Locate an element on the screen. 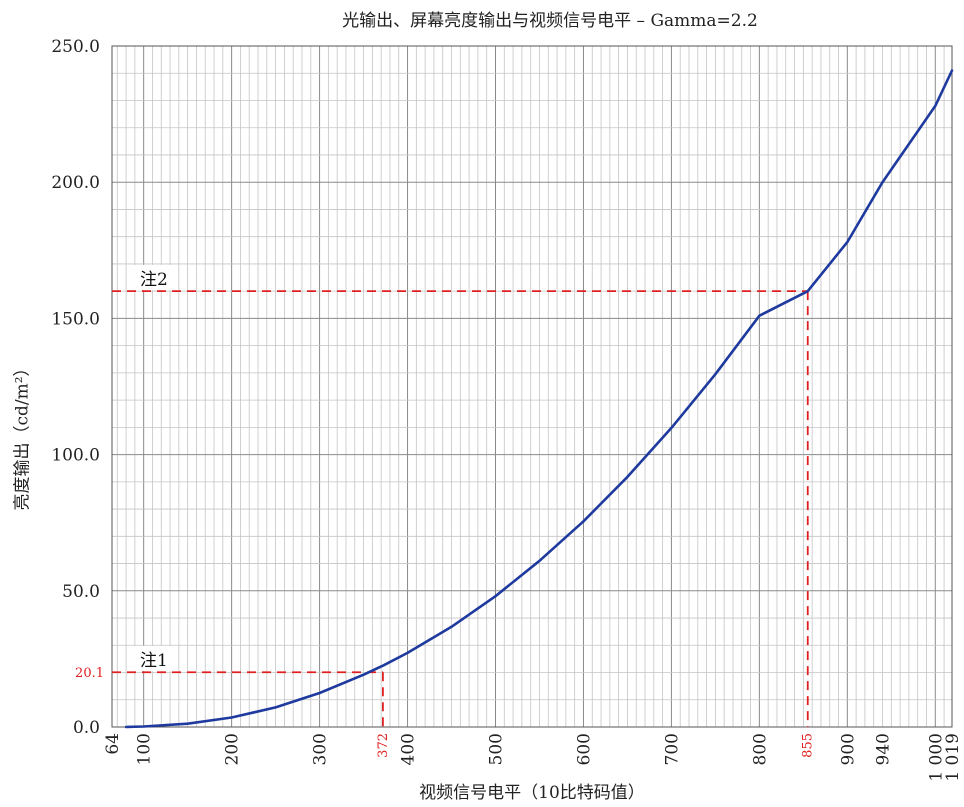 This screenshot has width=964, height=807. x-tick-label: 1 000 is located at coordinates (936, 757).